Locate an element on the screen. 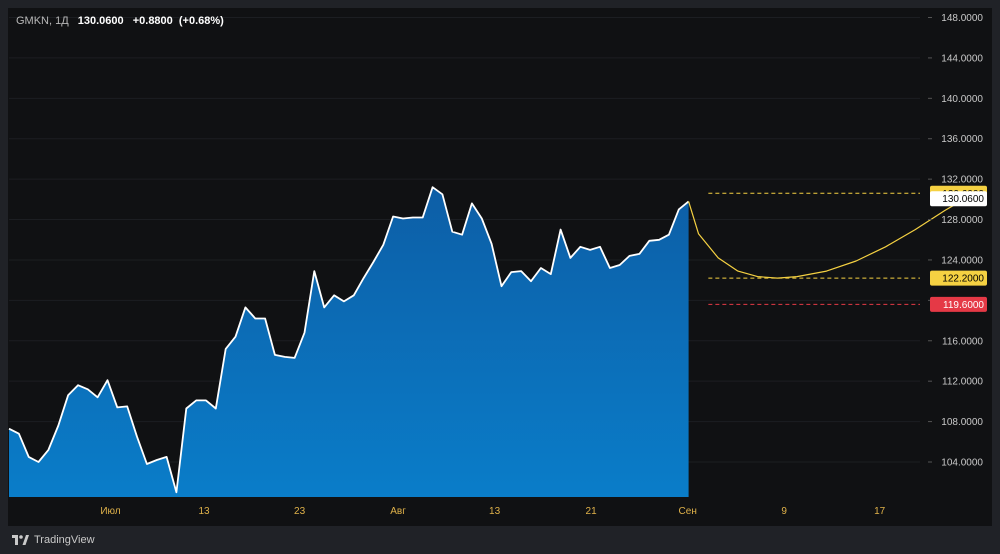 The height and width of the screenshot is (554, 1000). y-tick-label: 112.0000 is located at coordinates (962, 382).